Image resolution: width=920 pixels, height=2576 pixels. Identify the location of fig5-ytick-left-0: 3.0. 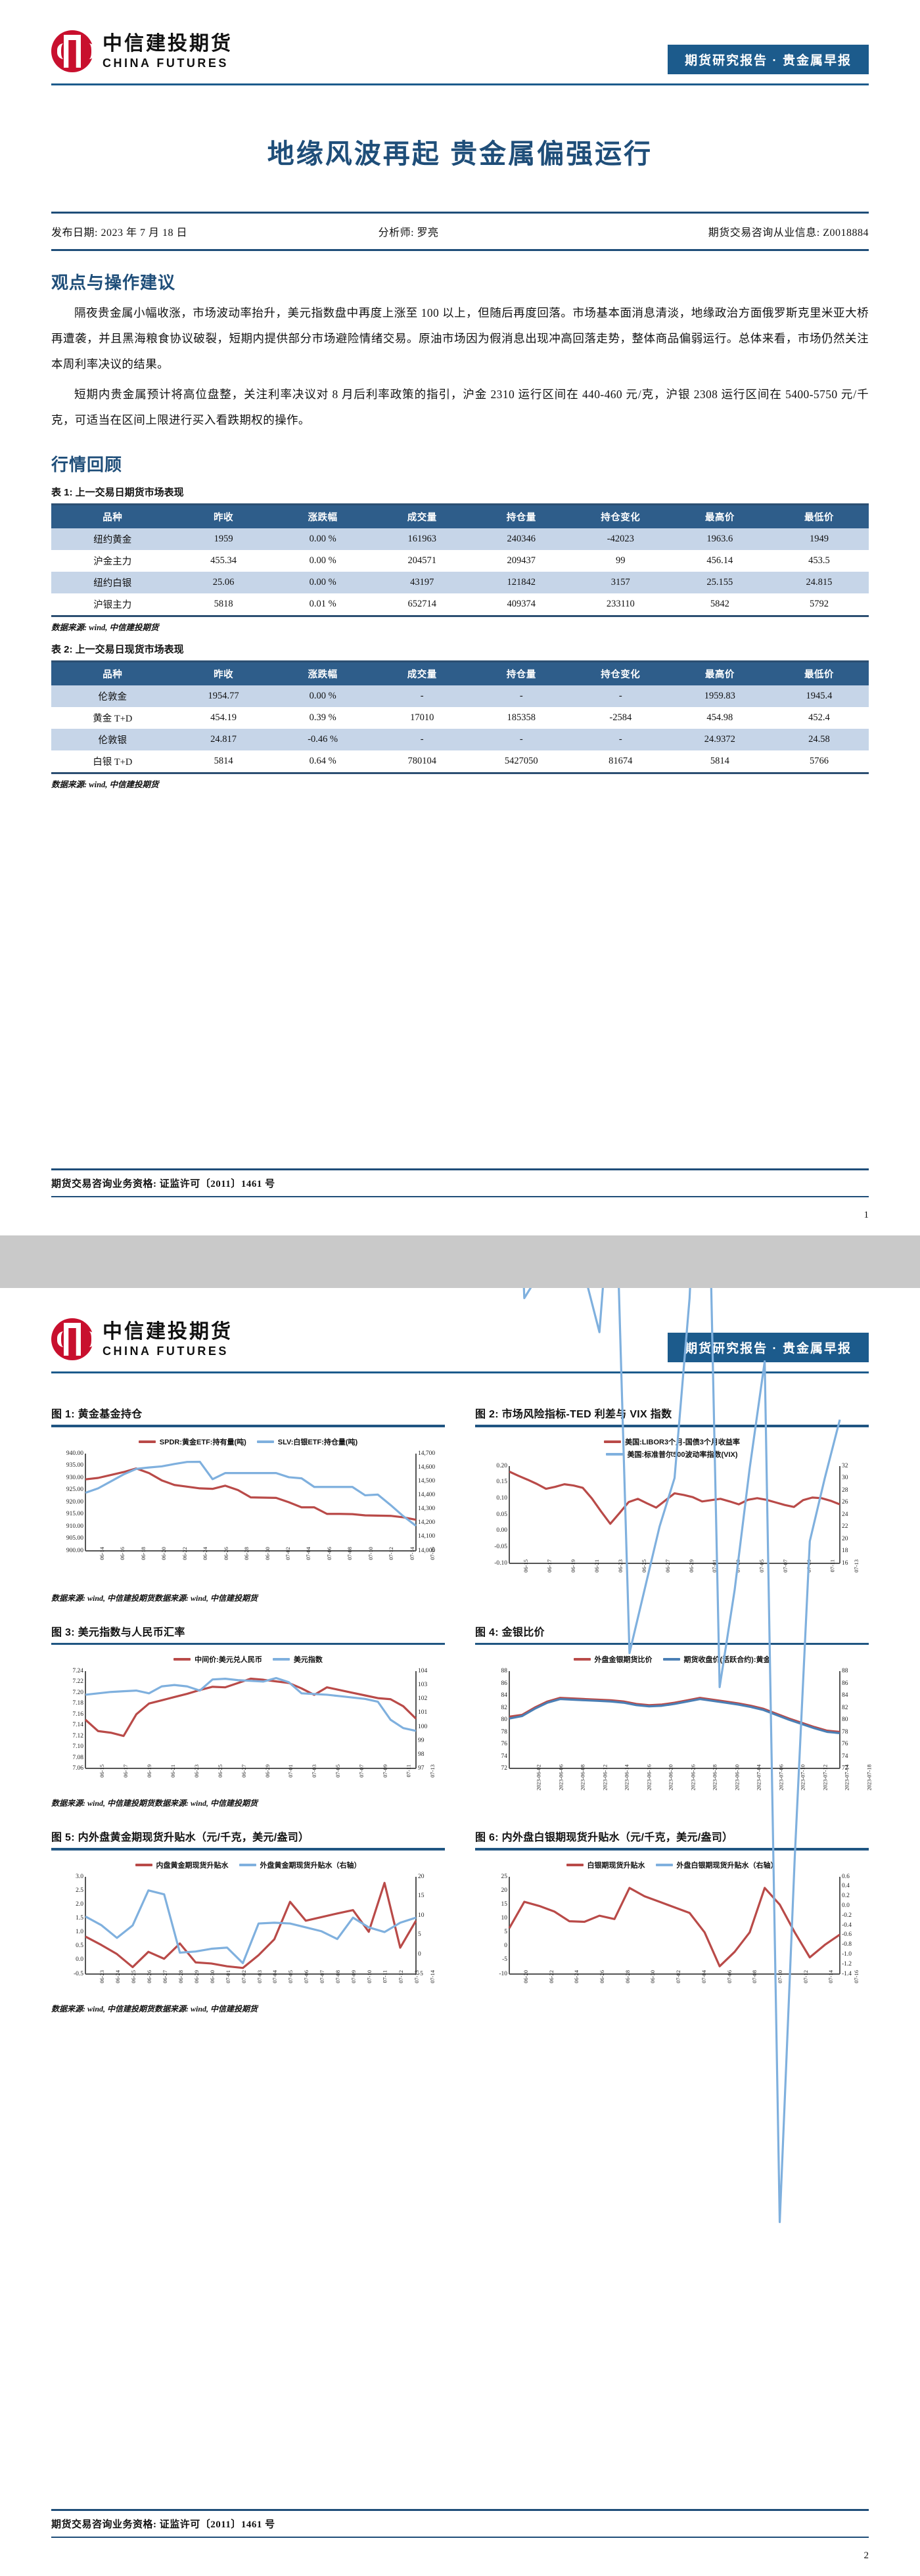
(79, 1877).